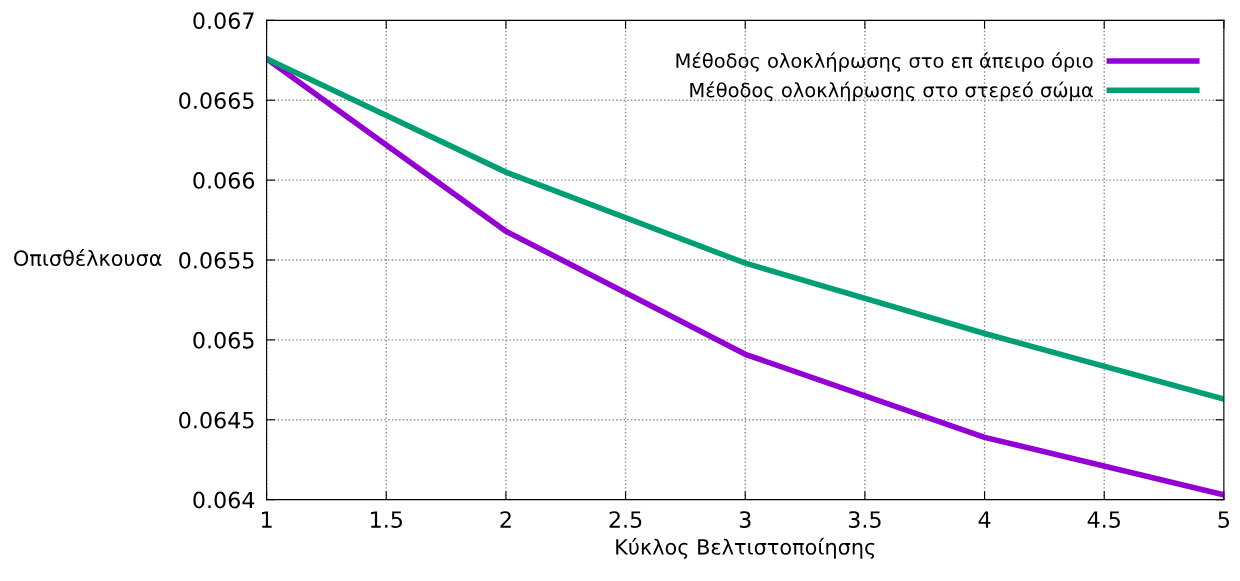 This screenshot has width=1240, height=581. What do you see at coordinates (884, 62) in the screenshot?
I see `legend-label: Μέθοδος ολοκλήρωσης στο επ άπειρο όριο` at bounding box center [884, 62].